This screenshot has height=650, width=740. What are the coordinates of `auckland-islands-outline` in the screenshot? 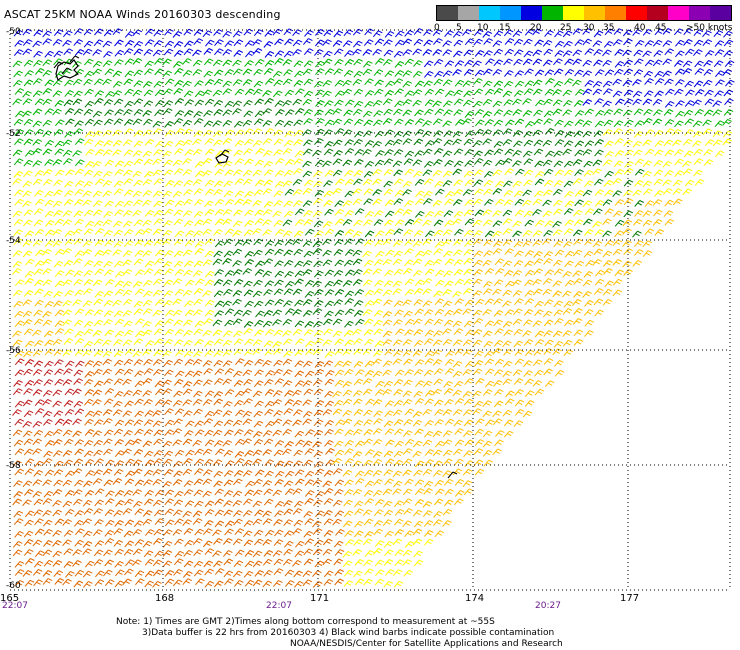 It's located at (67, 70).